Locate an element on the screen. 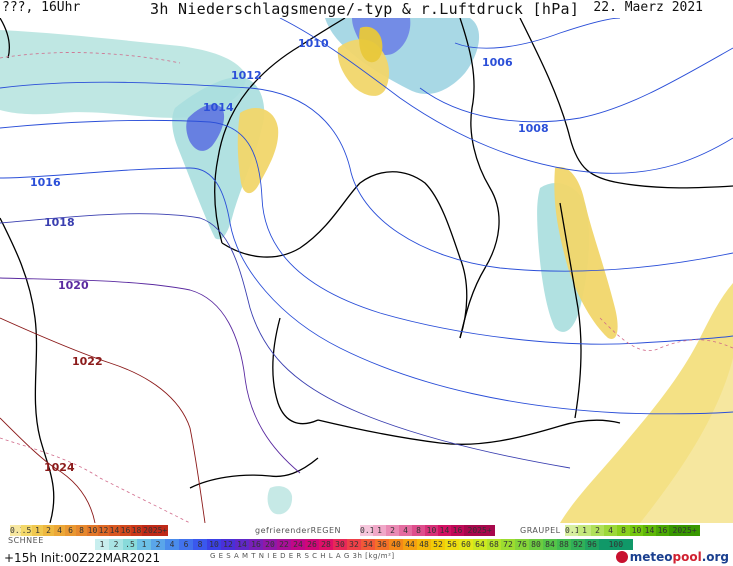 Image resolution: width=733 pixels, height=566 pixels. brand-logo-icon is located at coordinates (621, 557).